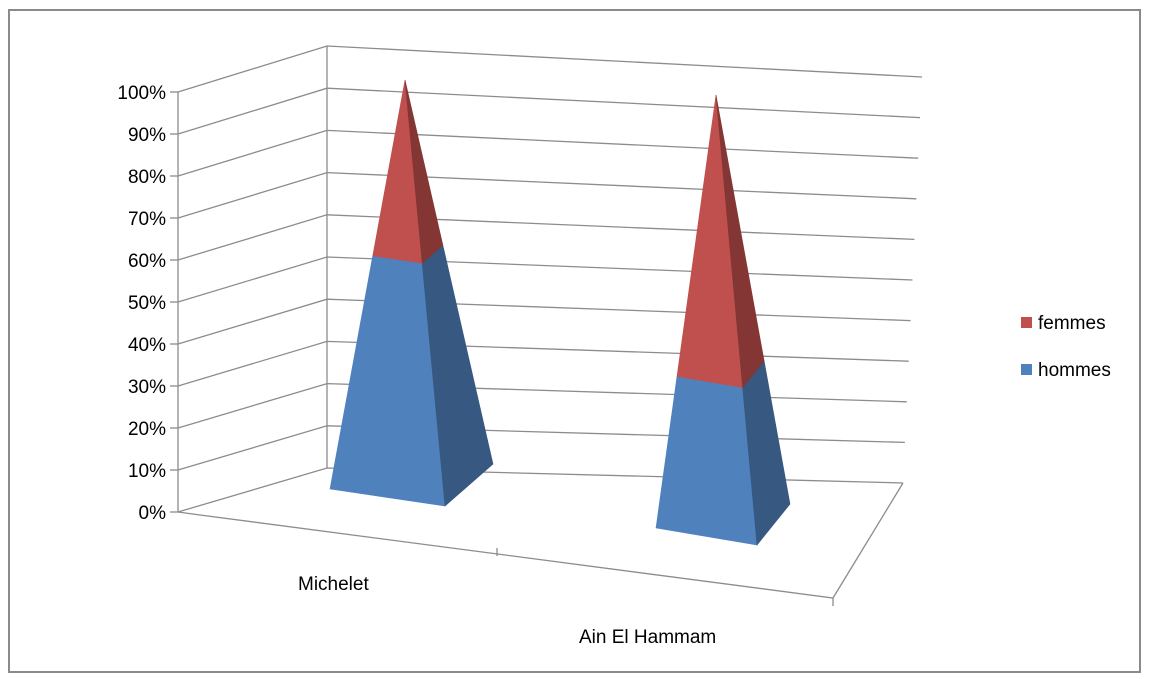  What do you see at coordinates (147, 261) in the screenshot?
I see `y-tick-label: 60%` at bounding box center [147, 261].